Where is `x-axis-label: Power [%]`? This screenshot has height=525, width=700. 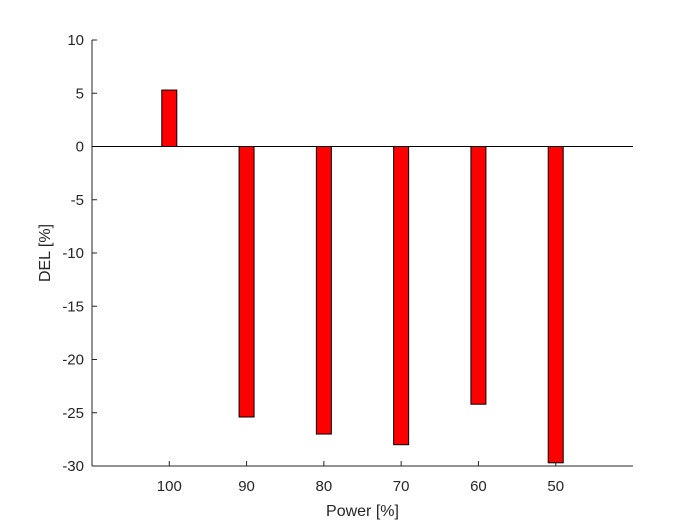
x-axis-label: Power [%] is located at coordinates (362, 511).